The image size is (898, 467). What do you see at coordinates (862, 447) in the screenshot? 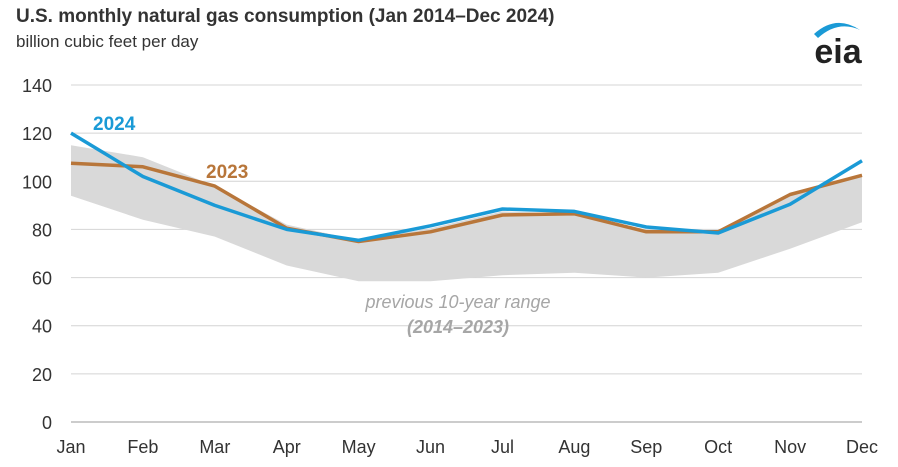
I see `x-tick-label: Dec` at bounding box center [862, 447].